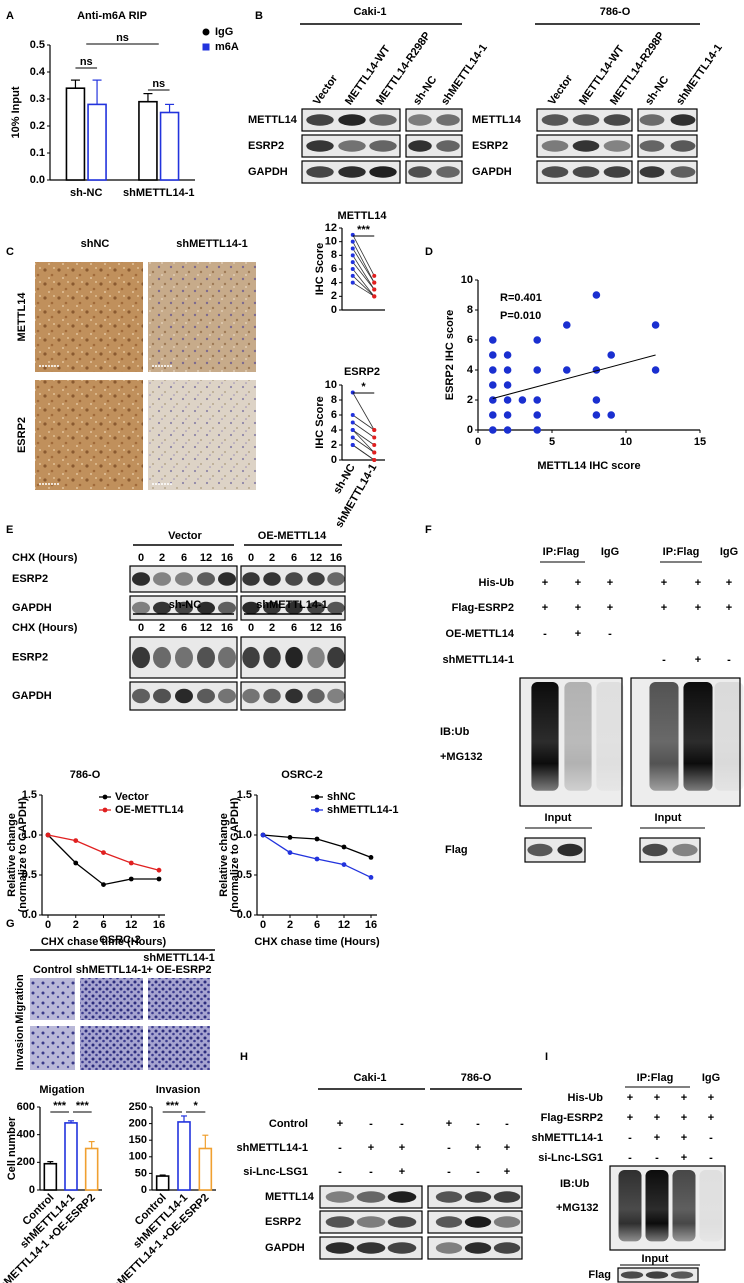 Image resolution: width=744 pixels, height=1283 pixels. What do you see at coordinates (626, 442) in the screenshot?
I see `x-tick-label: 10` at bounding box center [626, 442].